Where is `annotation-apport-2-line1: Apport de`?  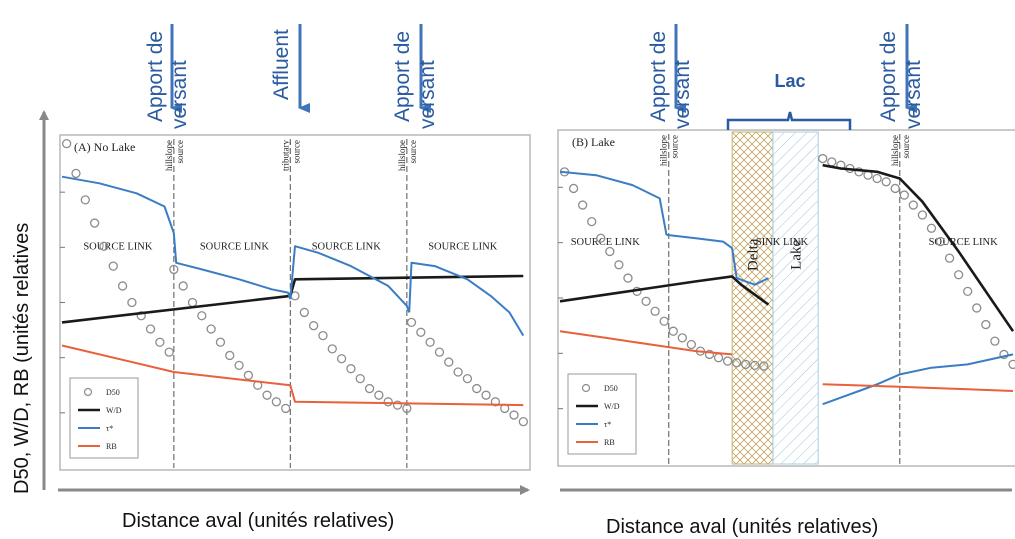
annotation-apport-2-line1: Apport de is located at coordinates (402, 76).